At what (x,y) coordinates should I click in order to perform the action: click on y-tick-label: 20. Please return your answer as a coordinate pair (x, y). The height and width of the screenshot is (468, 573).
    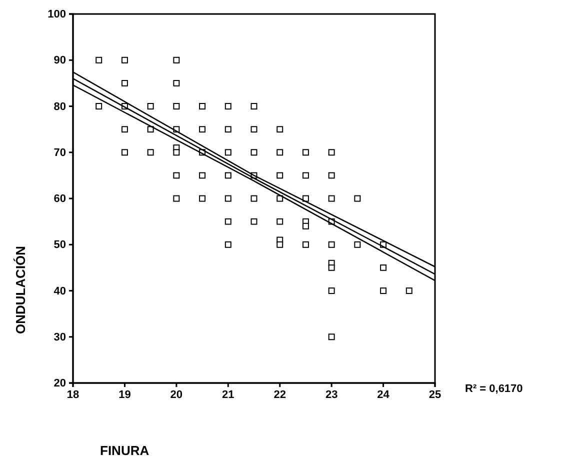
    Looking at the image, I should click on (60, 384).